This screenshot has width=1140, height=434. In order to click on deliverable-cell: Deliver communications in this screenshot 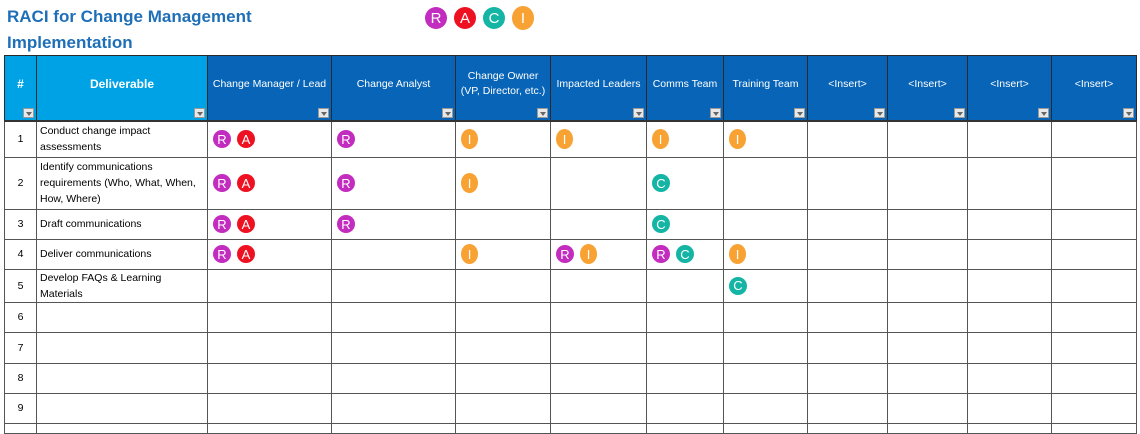, I will do `click(122, 254)`.